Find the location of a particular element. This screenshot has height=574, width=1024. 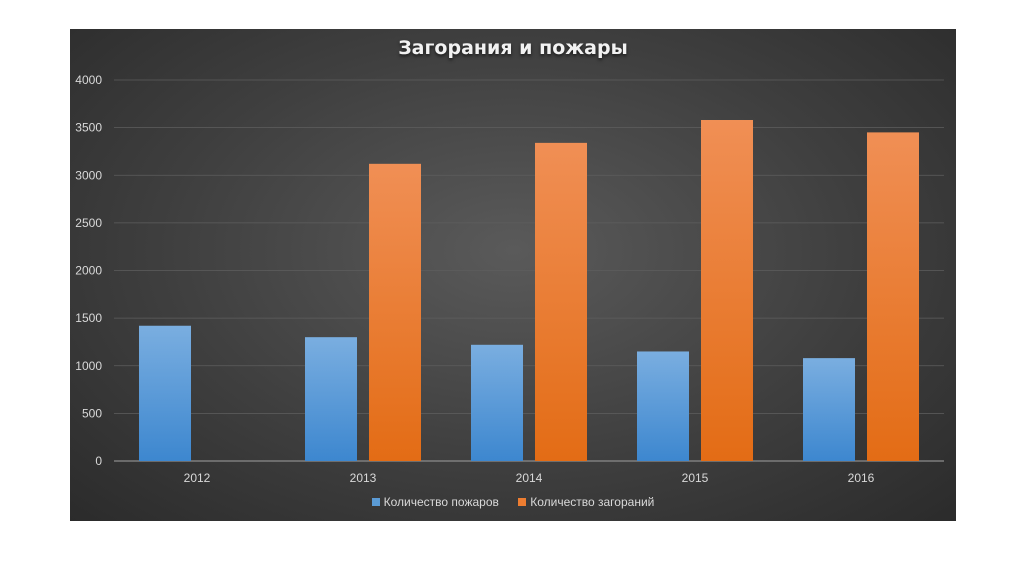

y-tick-label: 1000 is located at coordinates (88, 366).